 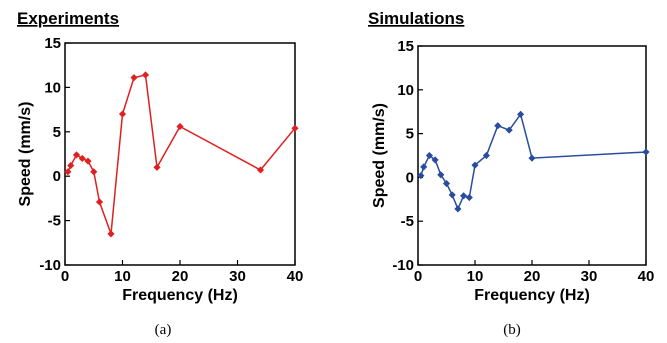 What do you see at coordinates (163, 330) in the screenshot?
I see `panel-caption: (a)` at bounding box center [163, 330].